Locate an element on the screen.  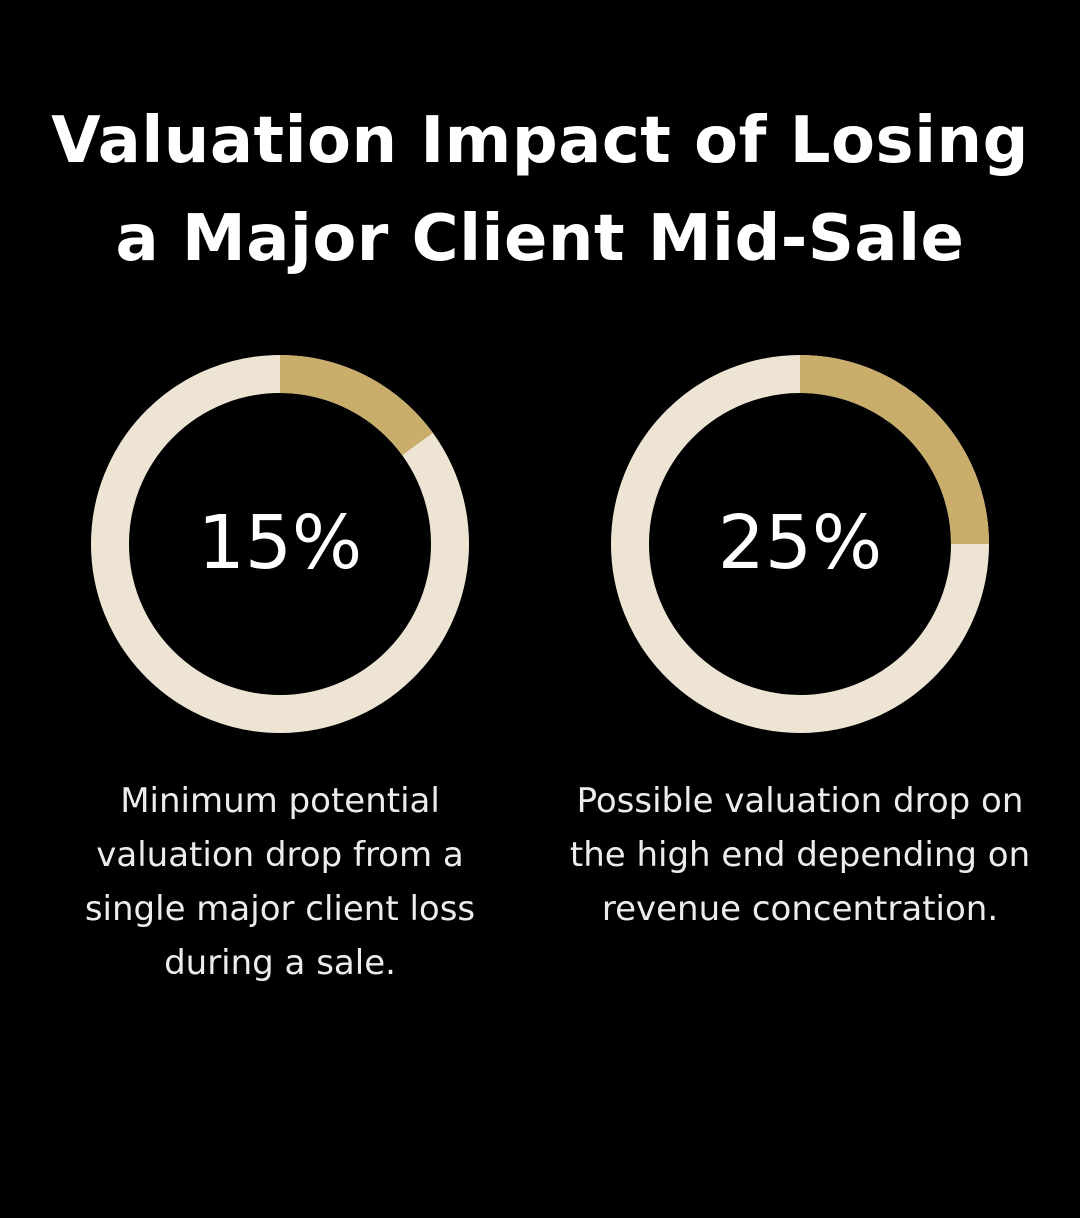
title-line-2: a Major Client Mid-Sale is located at coordinates (540, 239).